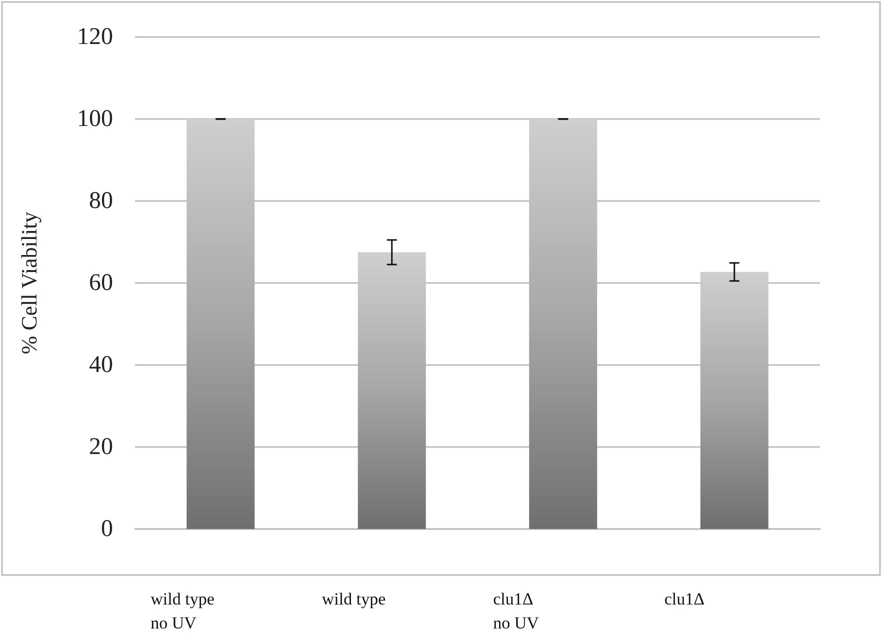 The image size is (888, 640). I want to click on y-axis-title: % Cell Viability, so click(29, 283).